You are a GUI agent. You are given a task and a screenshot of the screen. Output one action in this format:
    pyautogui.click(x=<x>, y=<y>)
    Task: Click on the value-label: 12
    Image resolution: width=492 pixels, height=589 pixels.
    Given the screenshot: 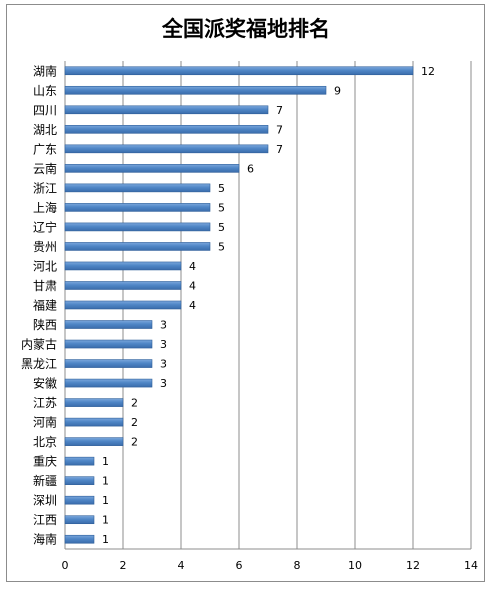 What is the action you would take?
    pyautogui.click(x=428, y=71)
    